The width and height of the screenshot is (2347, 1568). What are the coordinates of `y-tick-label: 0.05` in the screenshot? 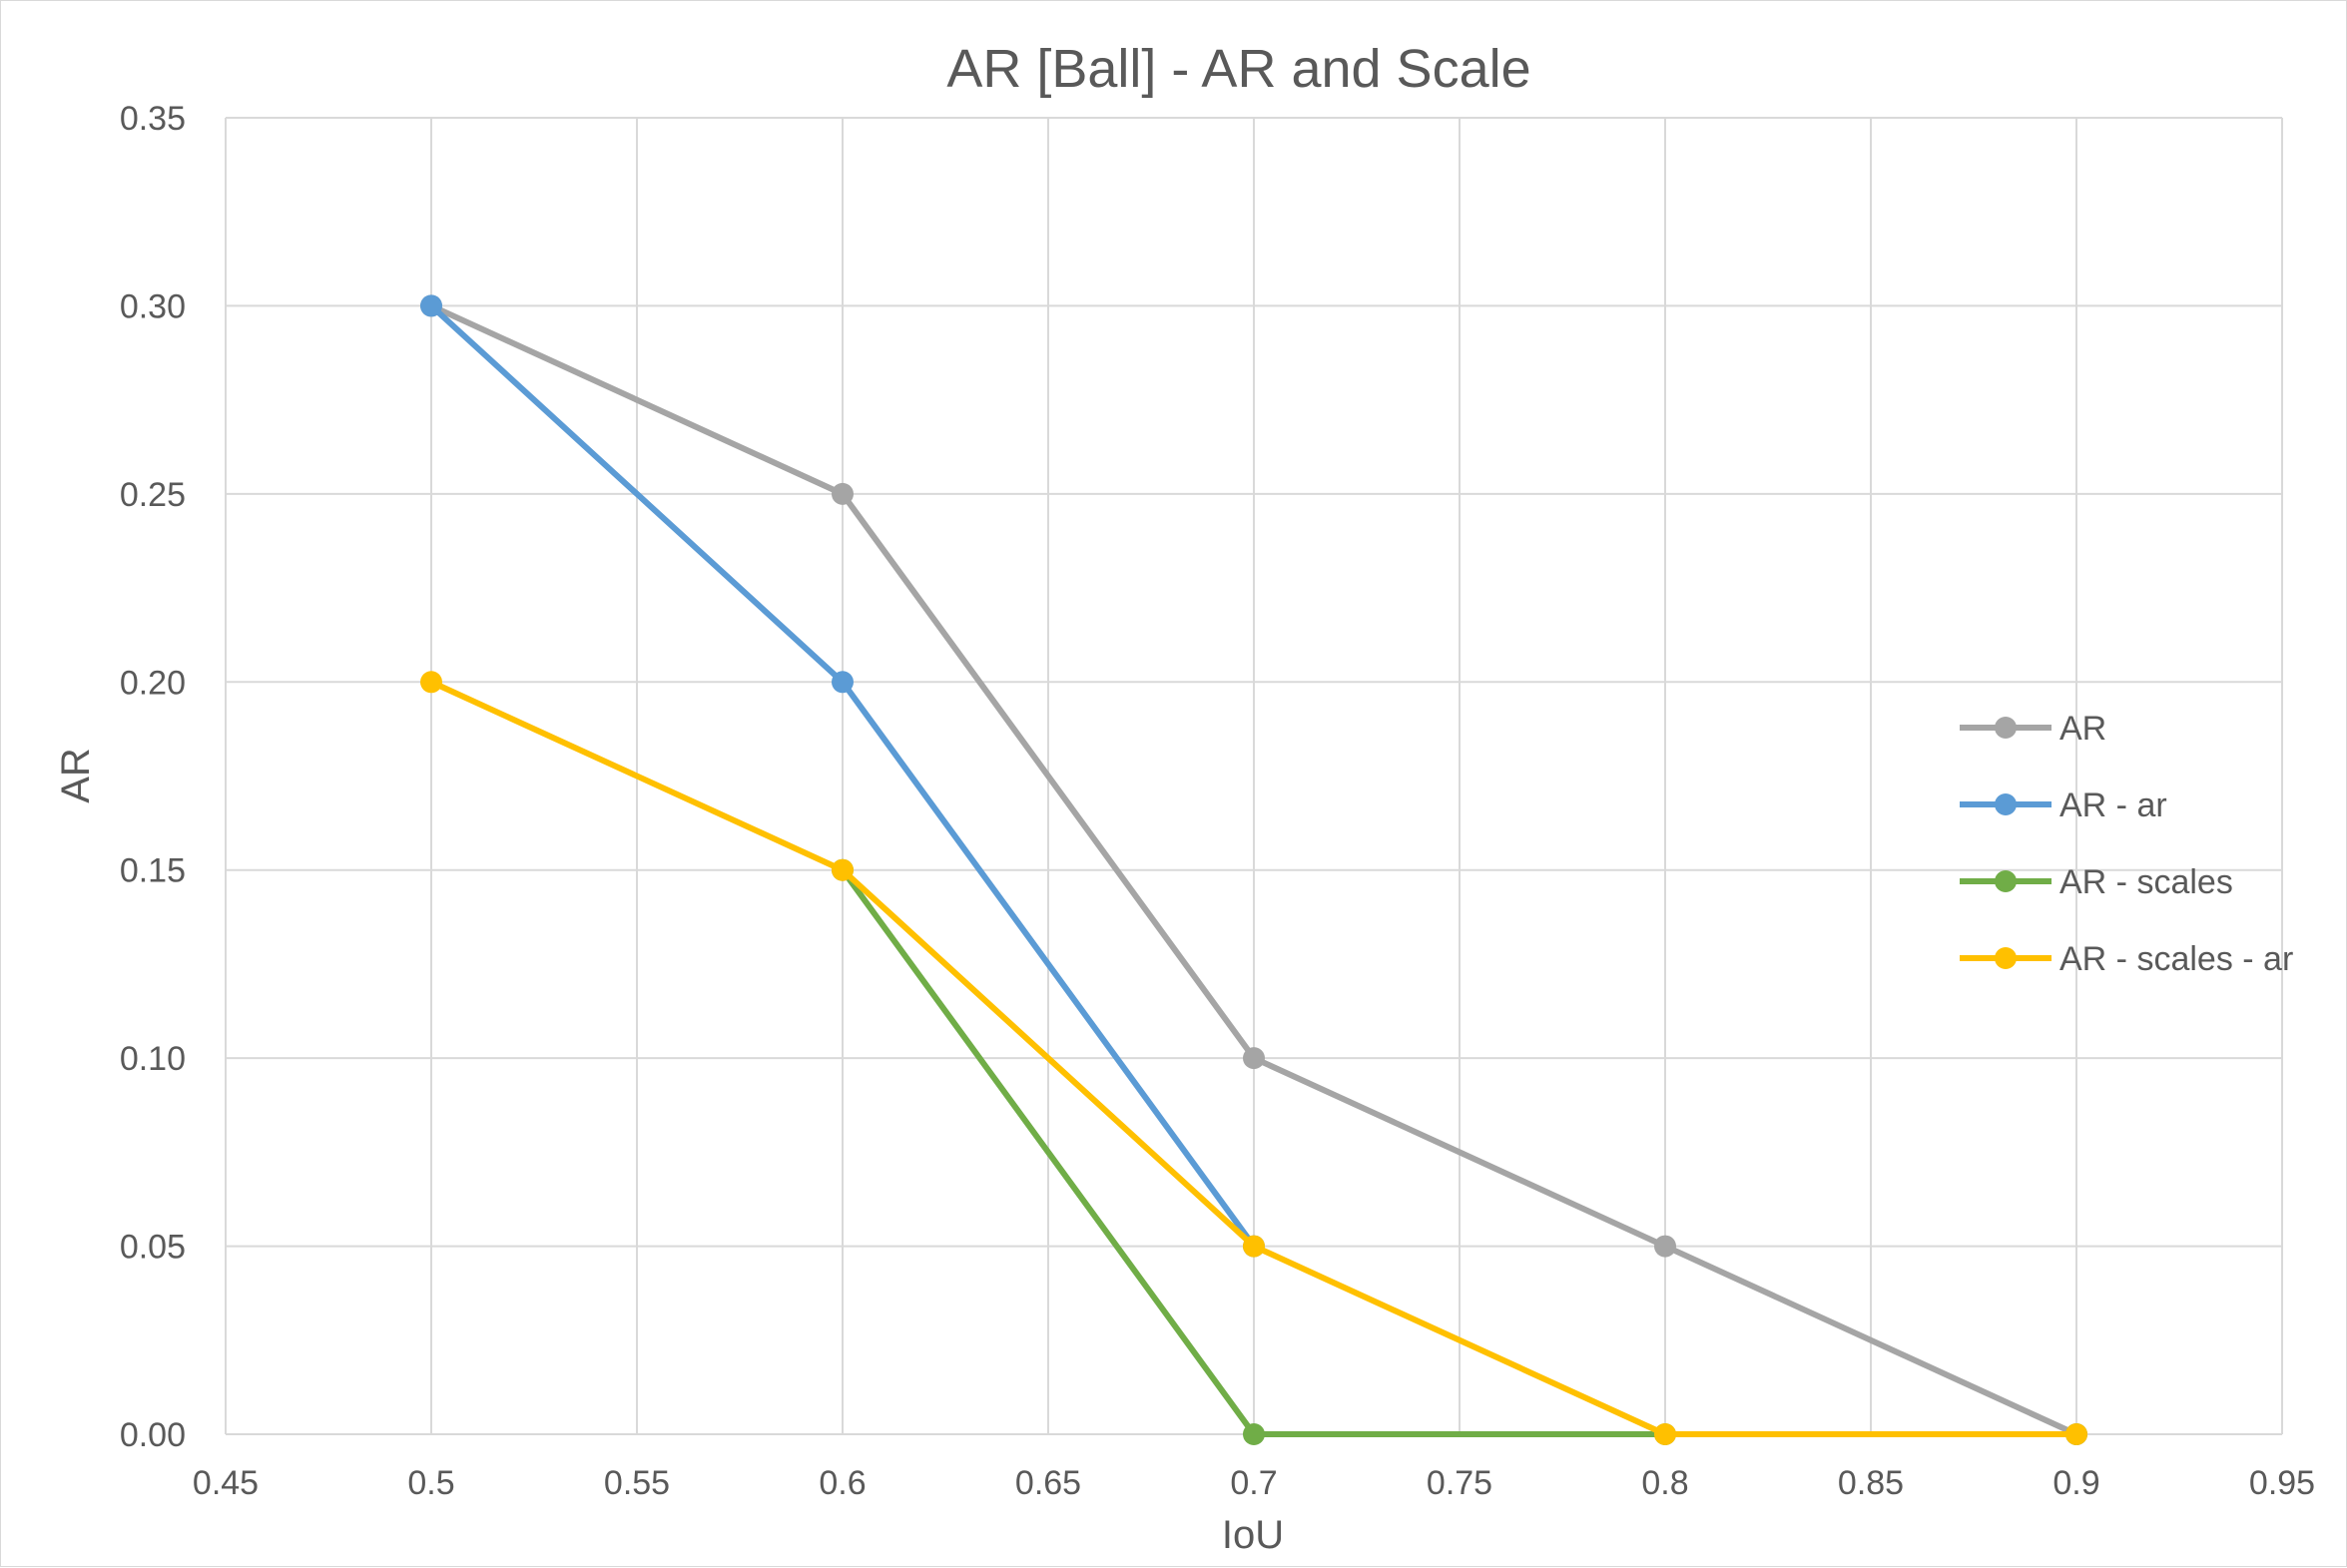 It's located at (153, 1248).